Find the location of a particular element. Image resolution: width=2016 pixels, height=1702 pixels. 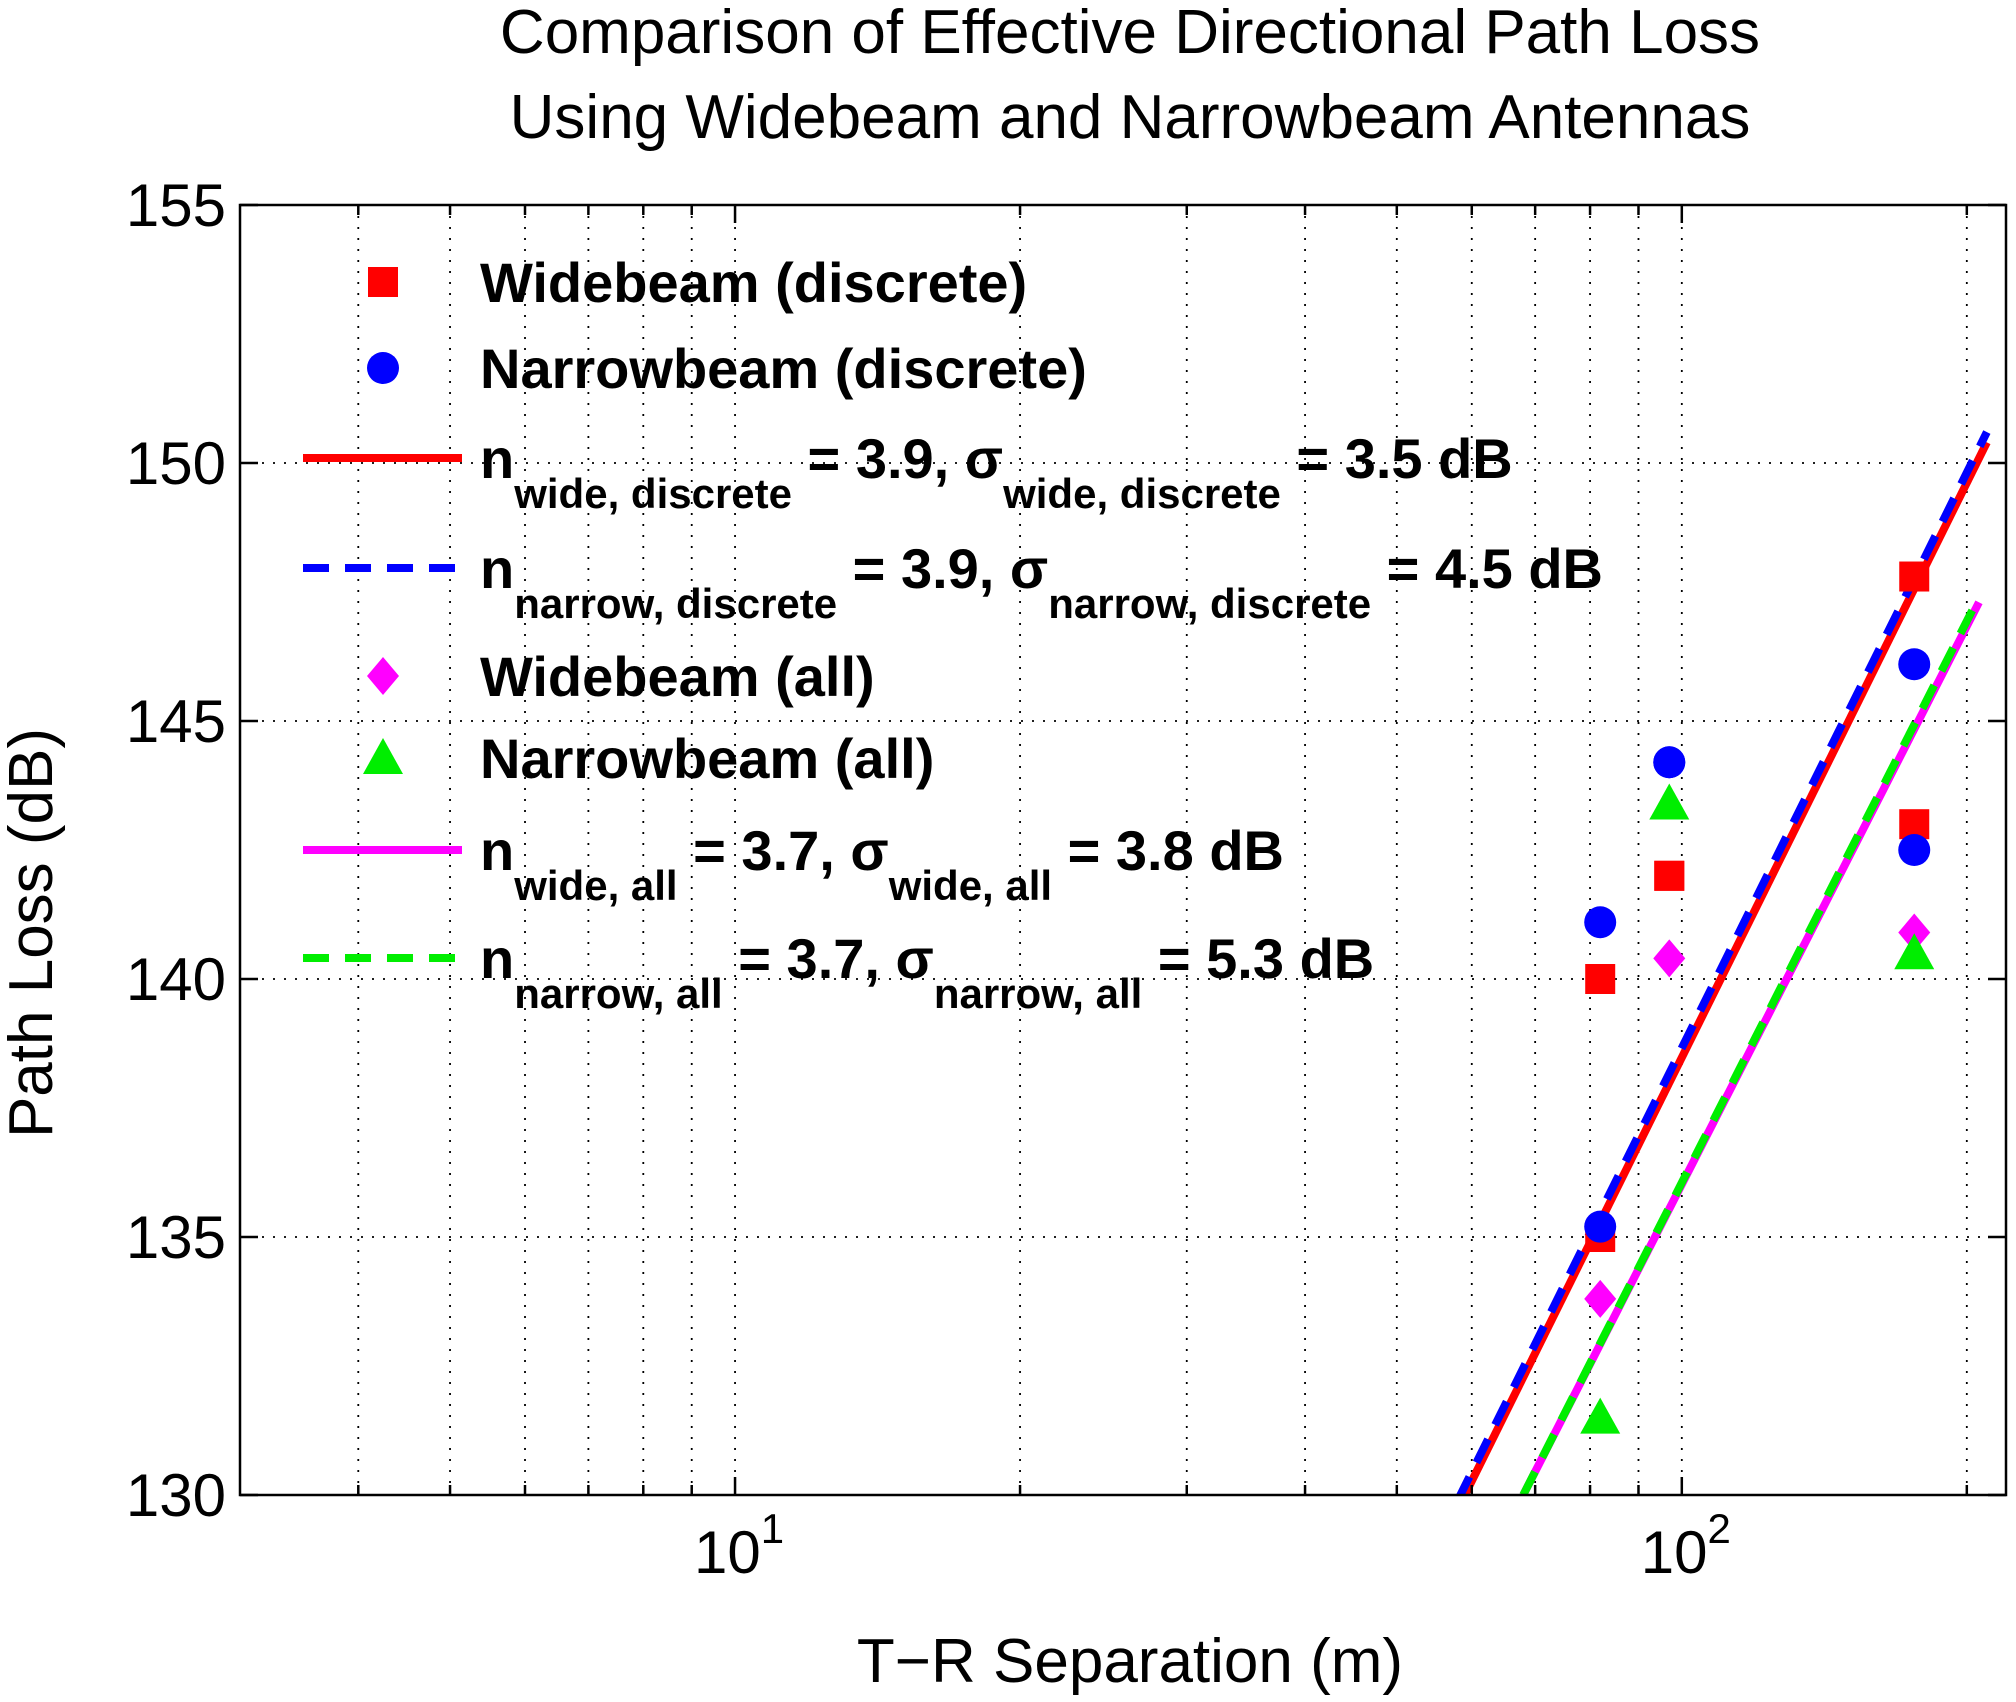

series-diamond is located at coordinates (1757, 1115).